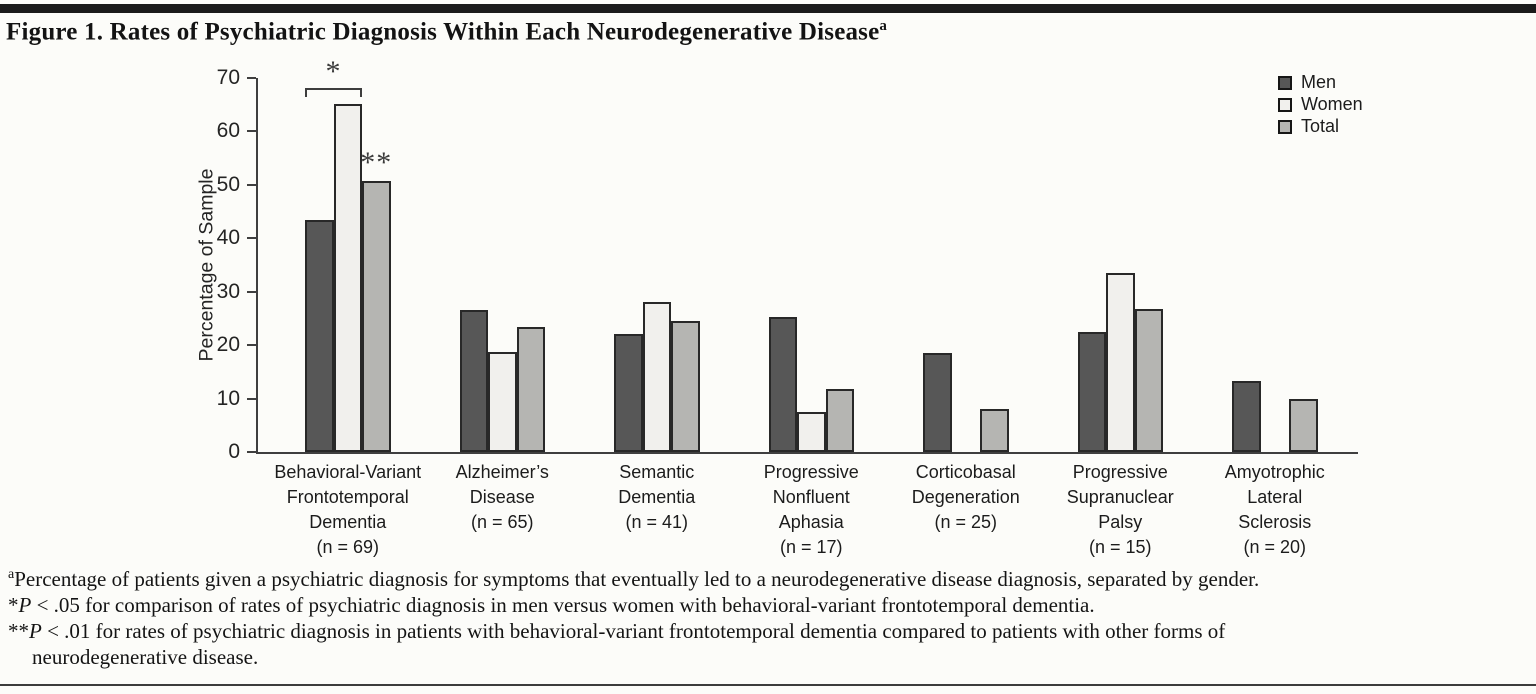  Describe the element at coordinates (807, 453) in the screenshot. I see `x-axis-line` at that location.